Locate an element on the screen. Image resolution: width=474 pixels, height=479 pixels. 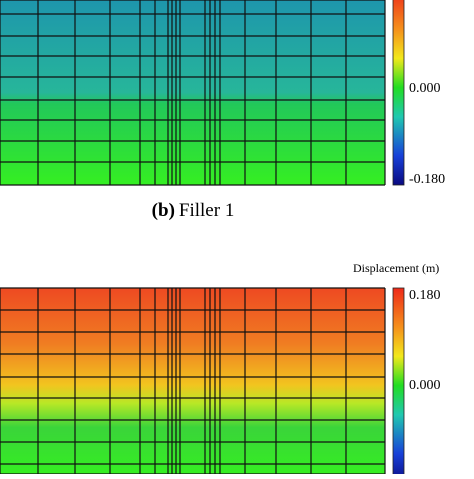
caption-letter: (b) is located at coordinates (163, 210).